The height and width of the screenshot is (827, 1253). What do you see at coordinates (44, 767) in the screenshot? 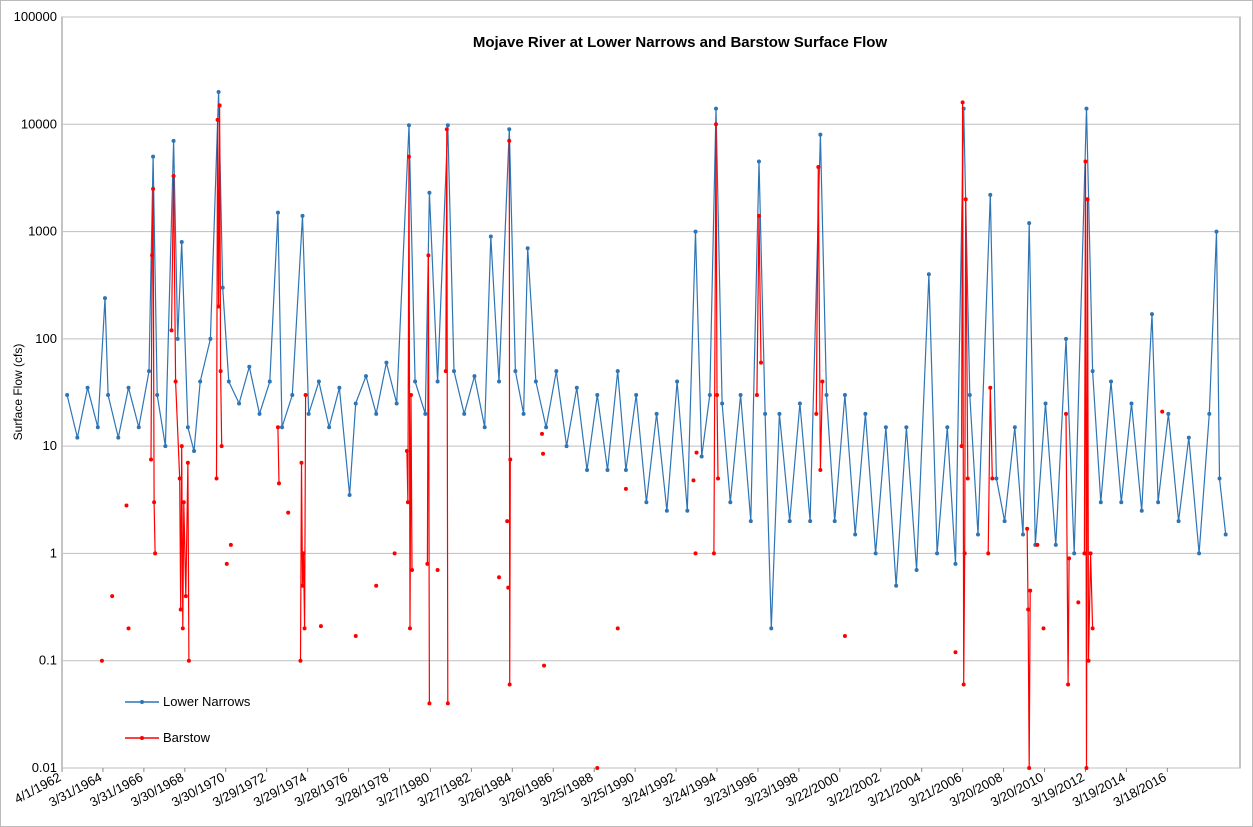
I see `y-tick-label: 0.01` at bounding box center [44, 767].